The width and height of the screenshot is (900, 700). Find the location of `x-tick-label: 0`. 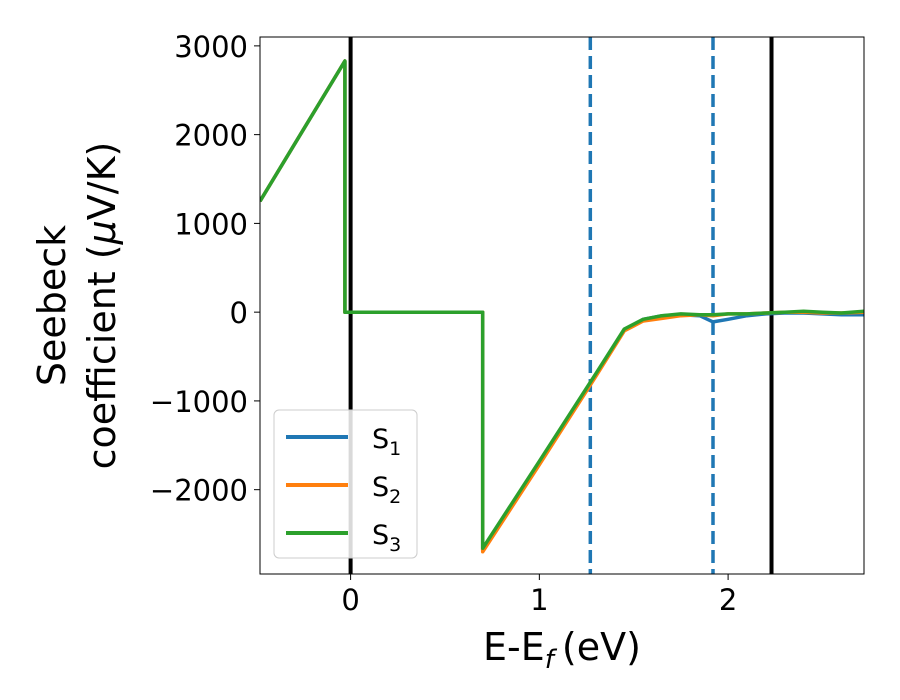

x-tick-label: 0 is located at coordinates (350, 600).